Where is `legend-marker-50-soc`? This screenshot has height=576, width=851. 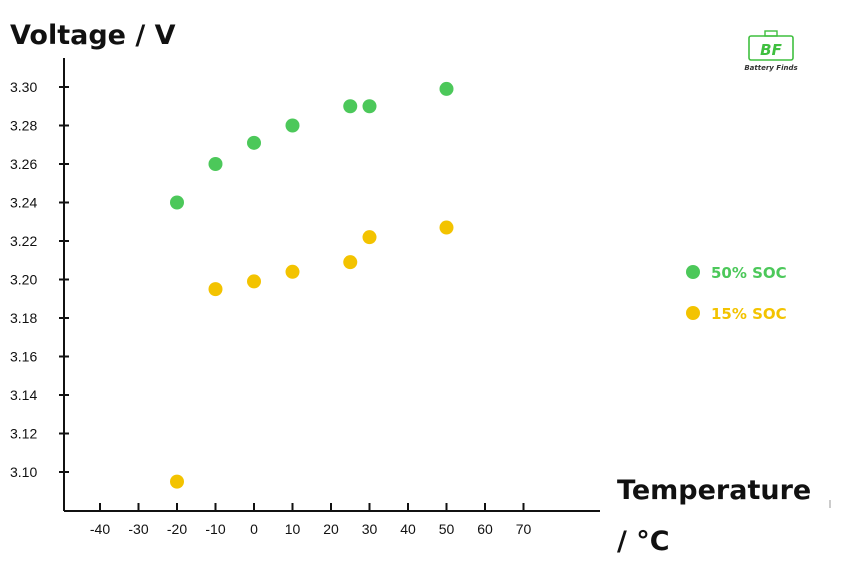 legend-marker-50-soc is located at coordinates (693, 272).